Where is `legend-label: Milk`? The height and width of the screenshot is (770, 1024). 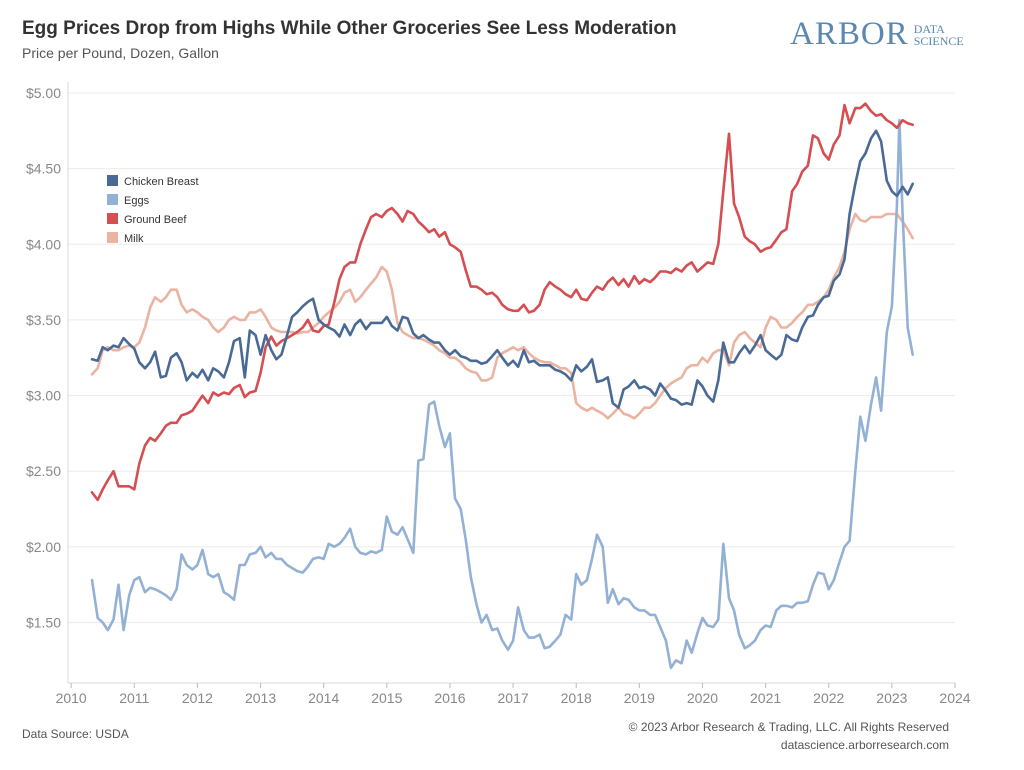 legend-label: Milk is located at coordinates (134, 239).